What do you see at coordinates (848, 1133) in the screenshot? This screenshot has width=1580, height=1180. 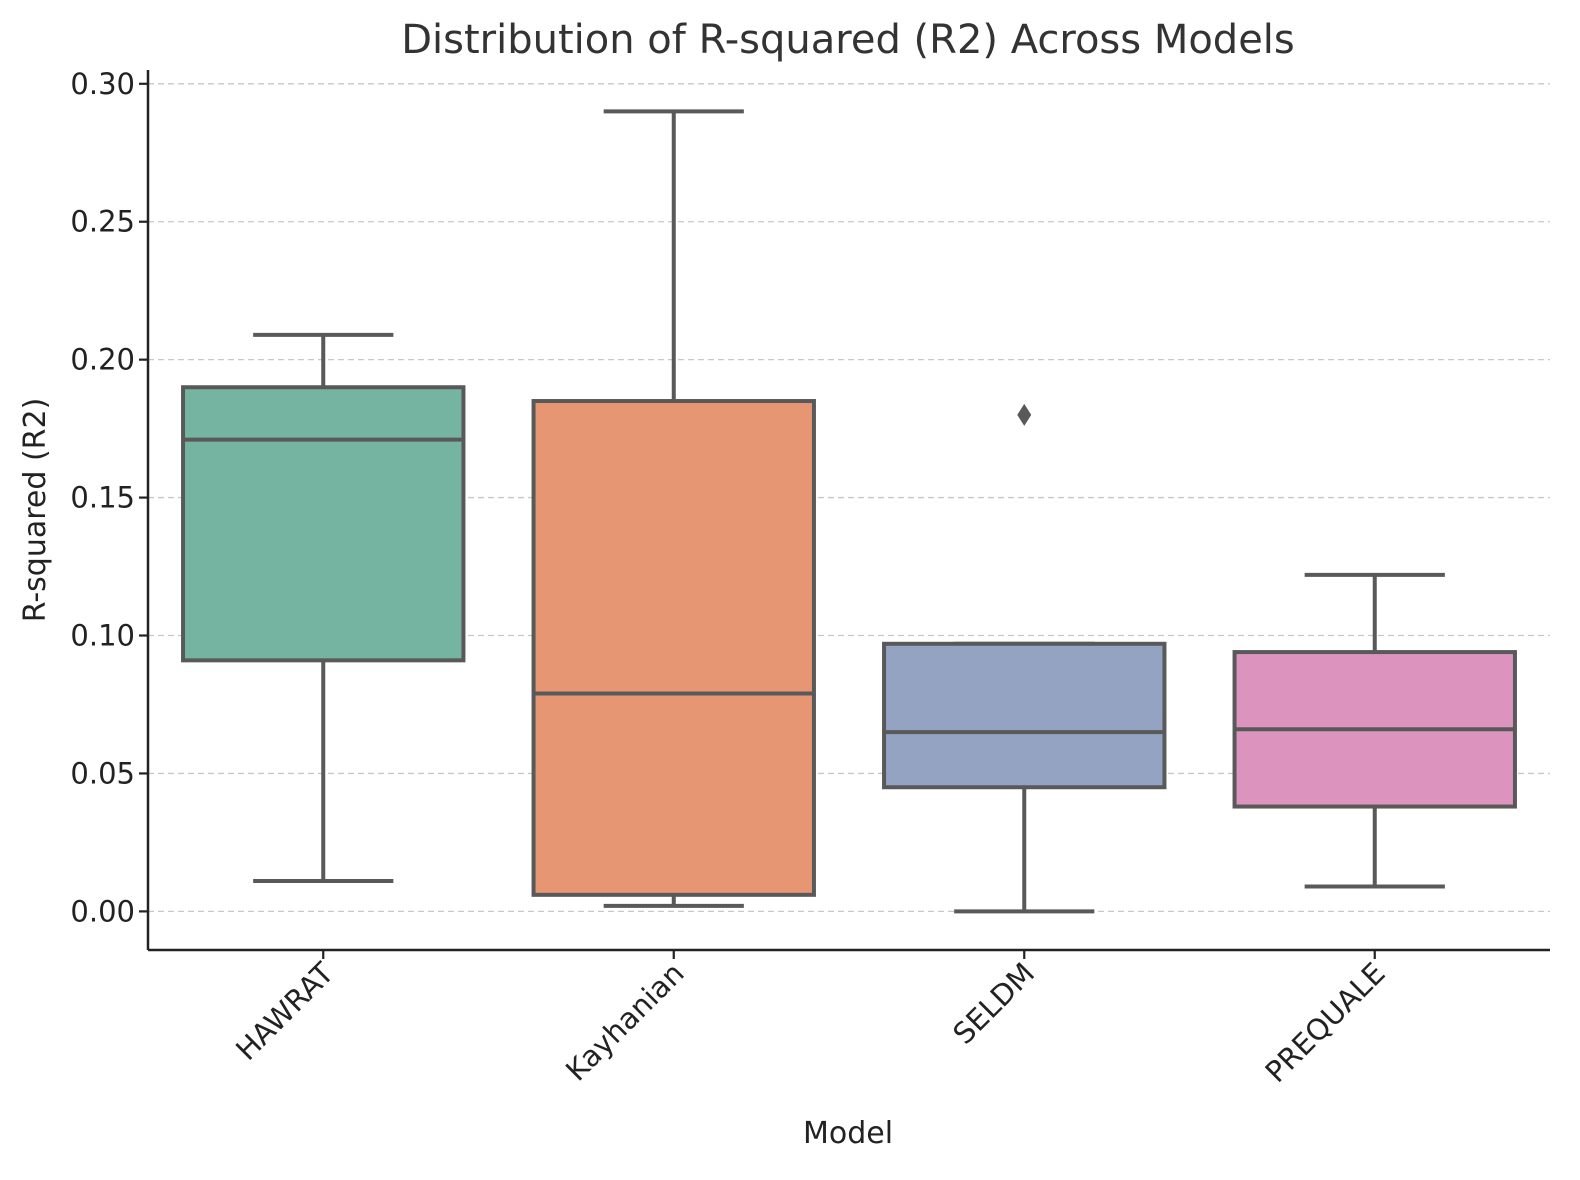 I see `x-axis-label: Model` at bounding box center [848, 1133].